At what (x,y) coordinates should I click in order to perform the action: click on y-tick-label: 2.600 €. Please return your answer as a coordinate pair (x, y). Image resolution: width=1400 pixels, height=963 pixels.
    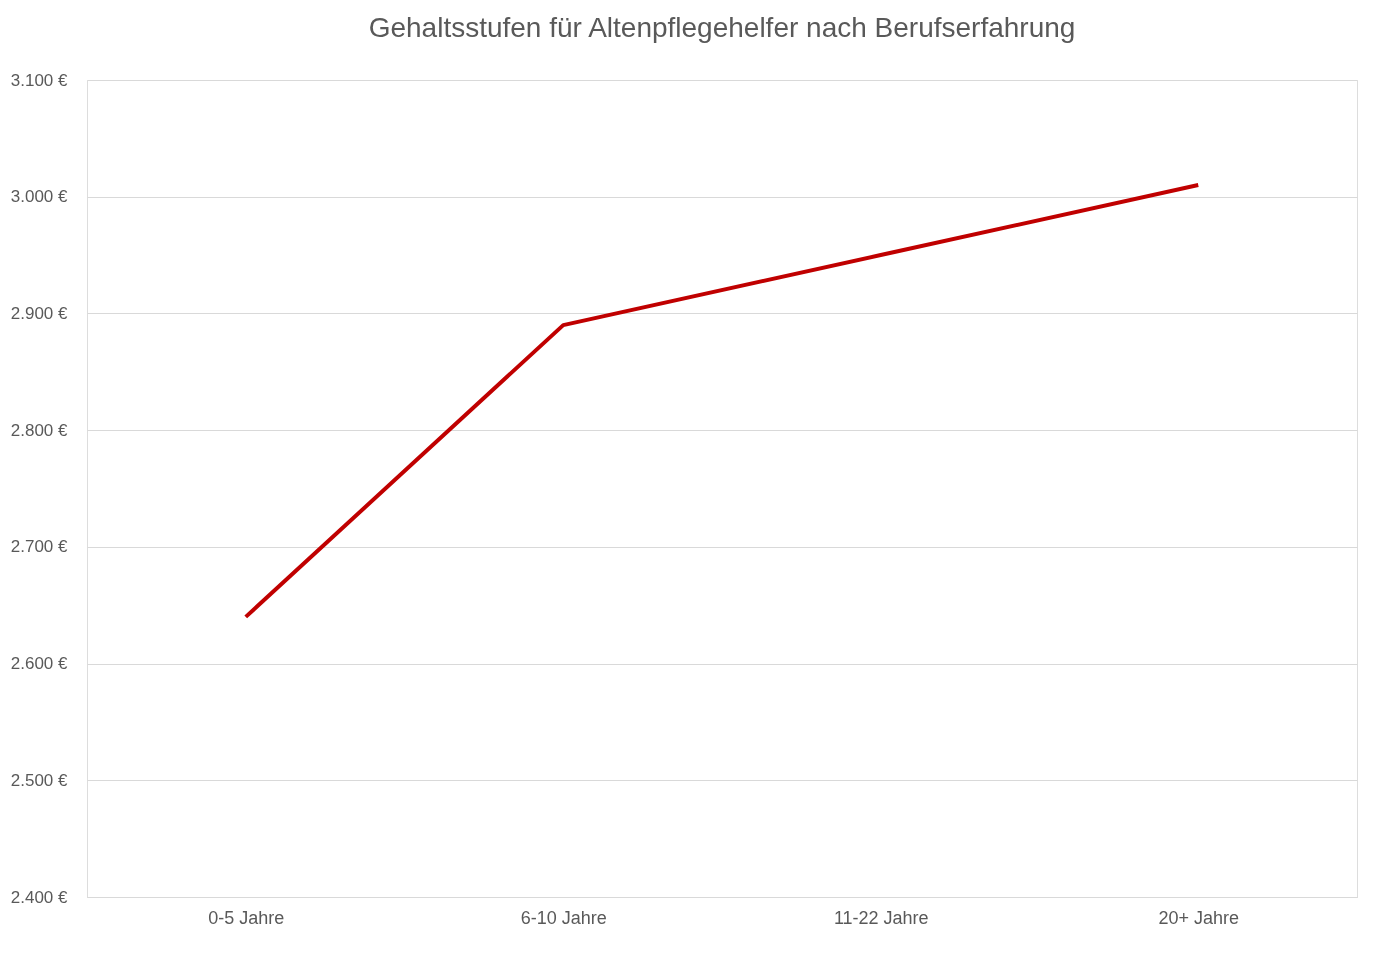
    Looking at the image, I should click on (39, 664).